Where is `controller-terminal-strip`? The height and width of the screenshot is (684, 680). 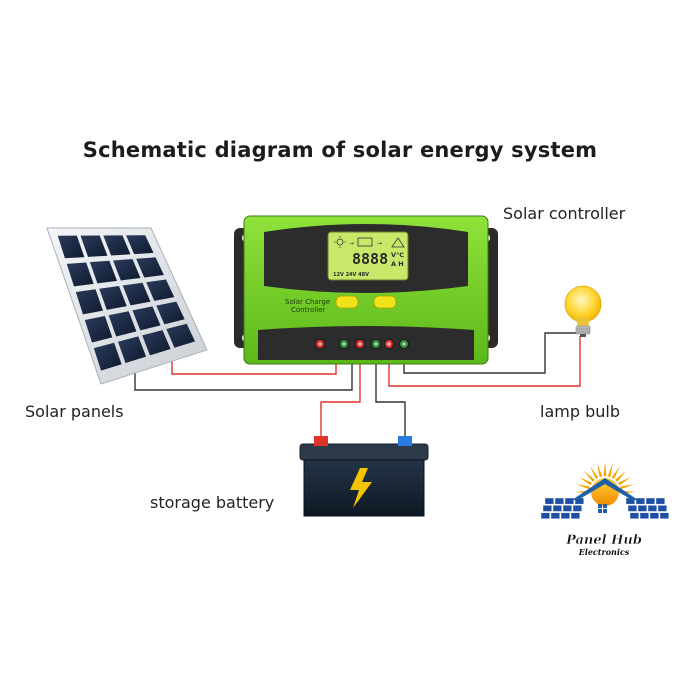
controller-terminal-strip is located at coordinates (366, 343).